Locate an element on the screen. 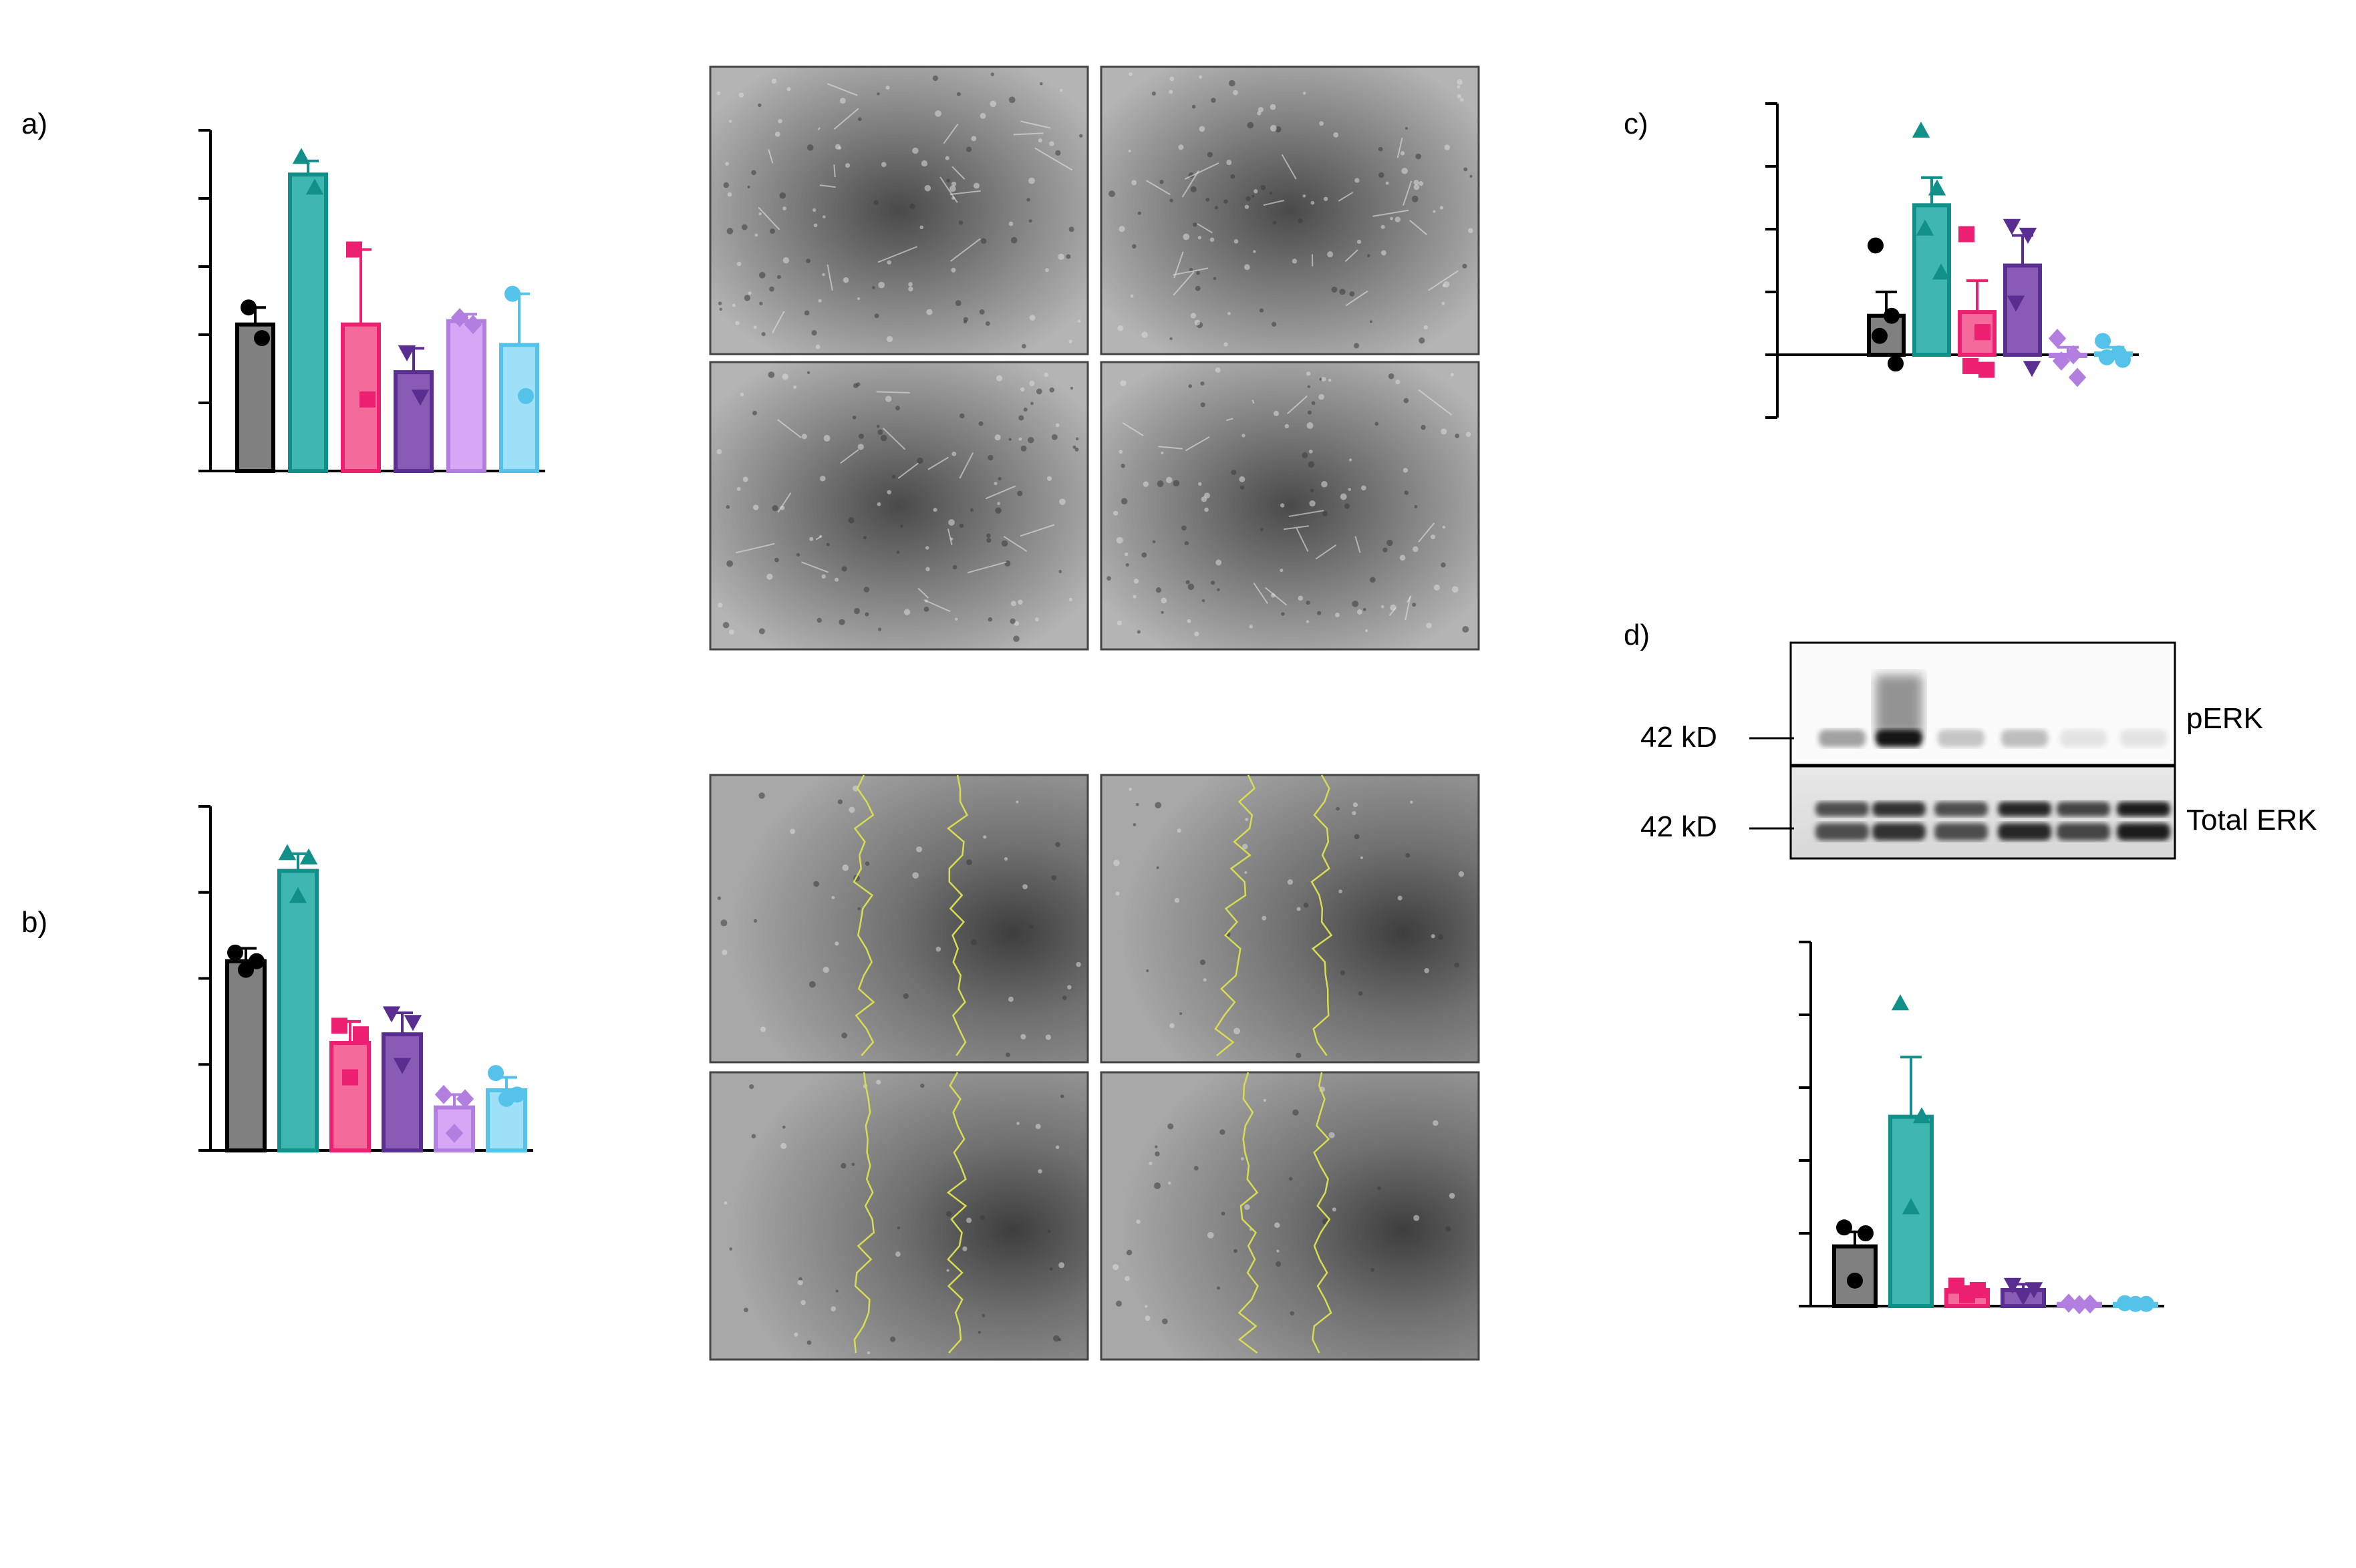 Image resolution: width=2356 pixels, height=1568 pixels. micrograph-su5402-fgf is located at coordinates (899, 506).